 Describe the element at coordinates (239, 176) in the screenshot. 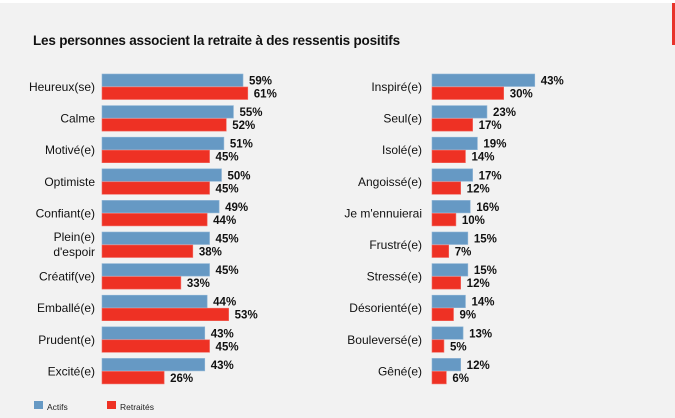

I see `data-label: 50%` at that location.